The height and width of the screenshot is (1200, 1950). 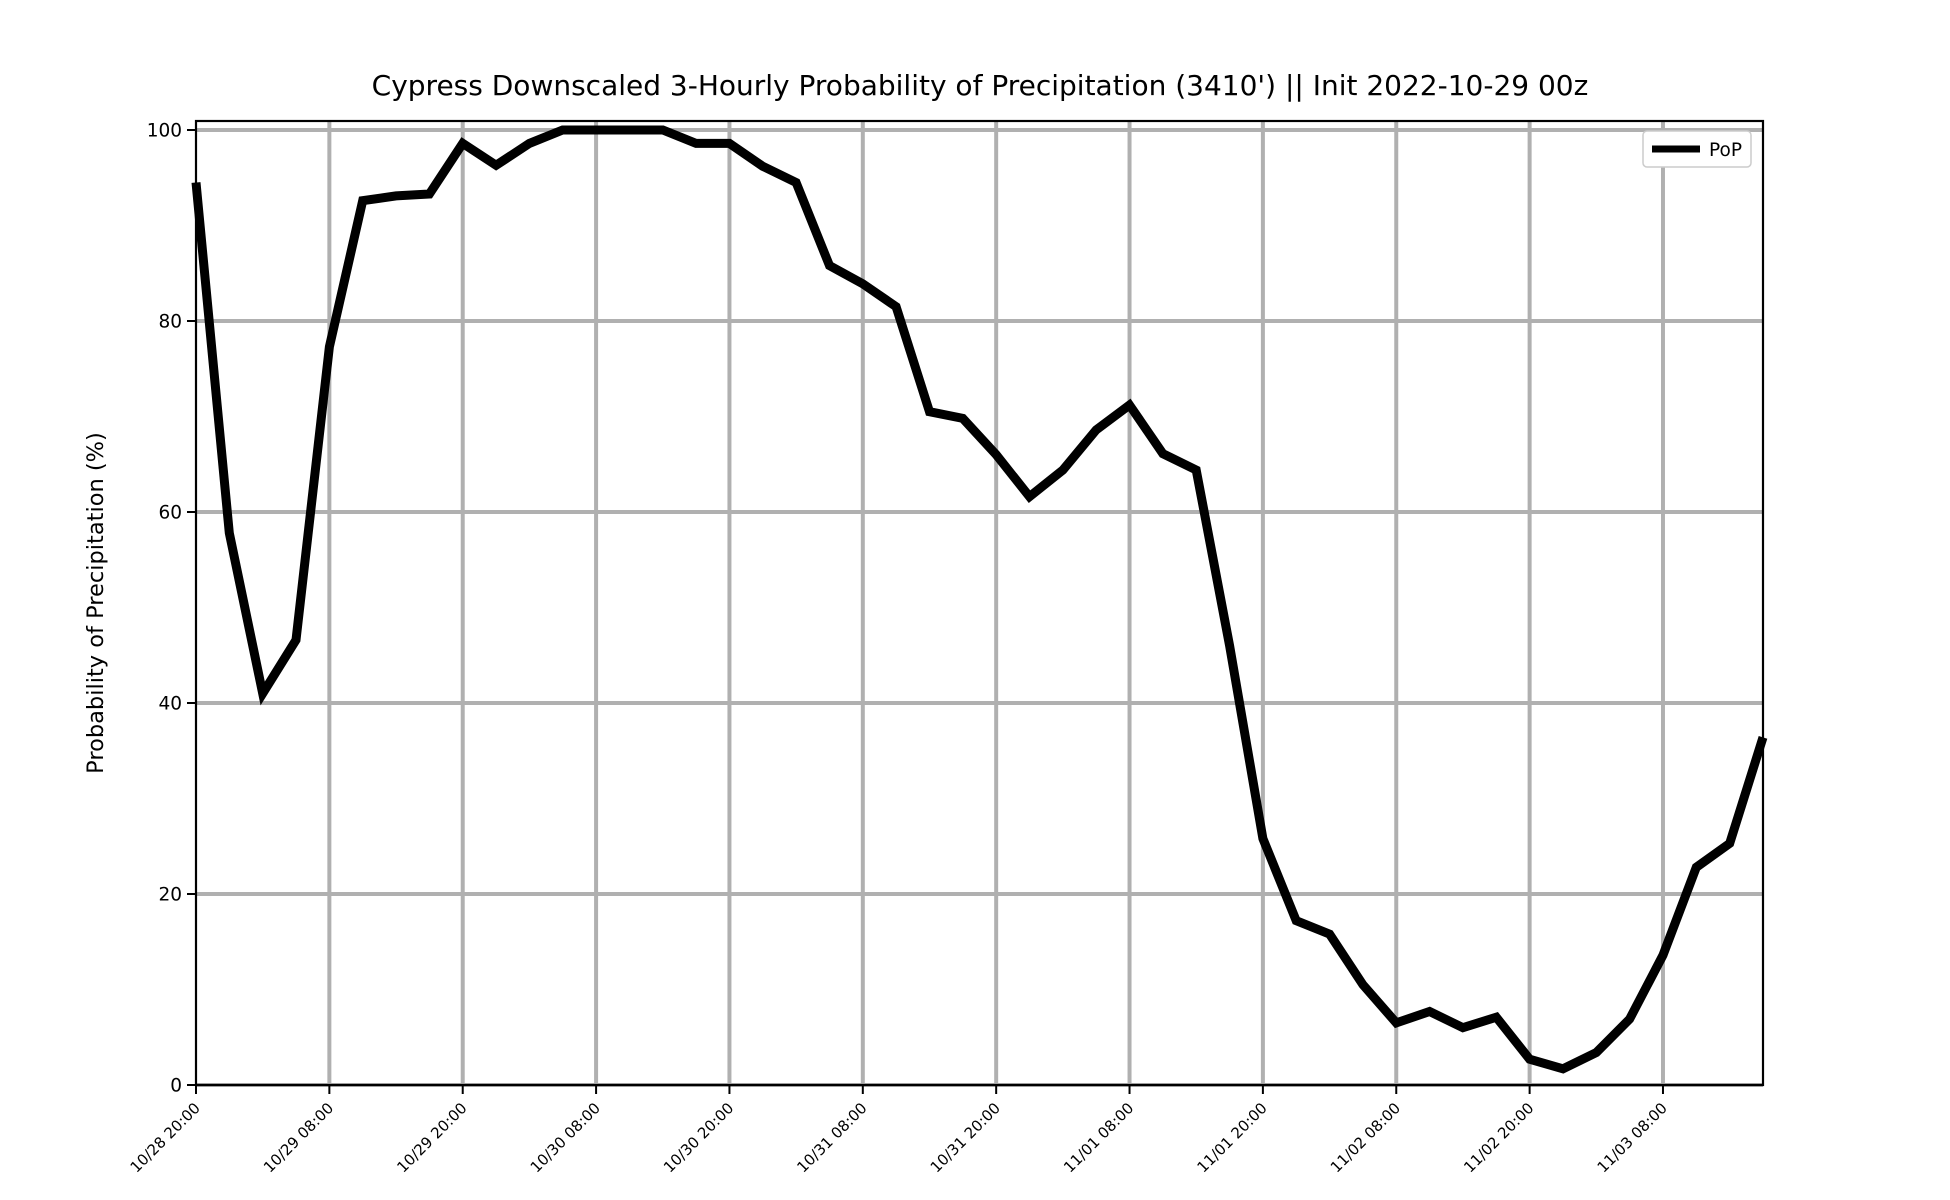 I want to click on legend: PoP, so click(x=1697, y=149).